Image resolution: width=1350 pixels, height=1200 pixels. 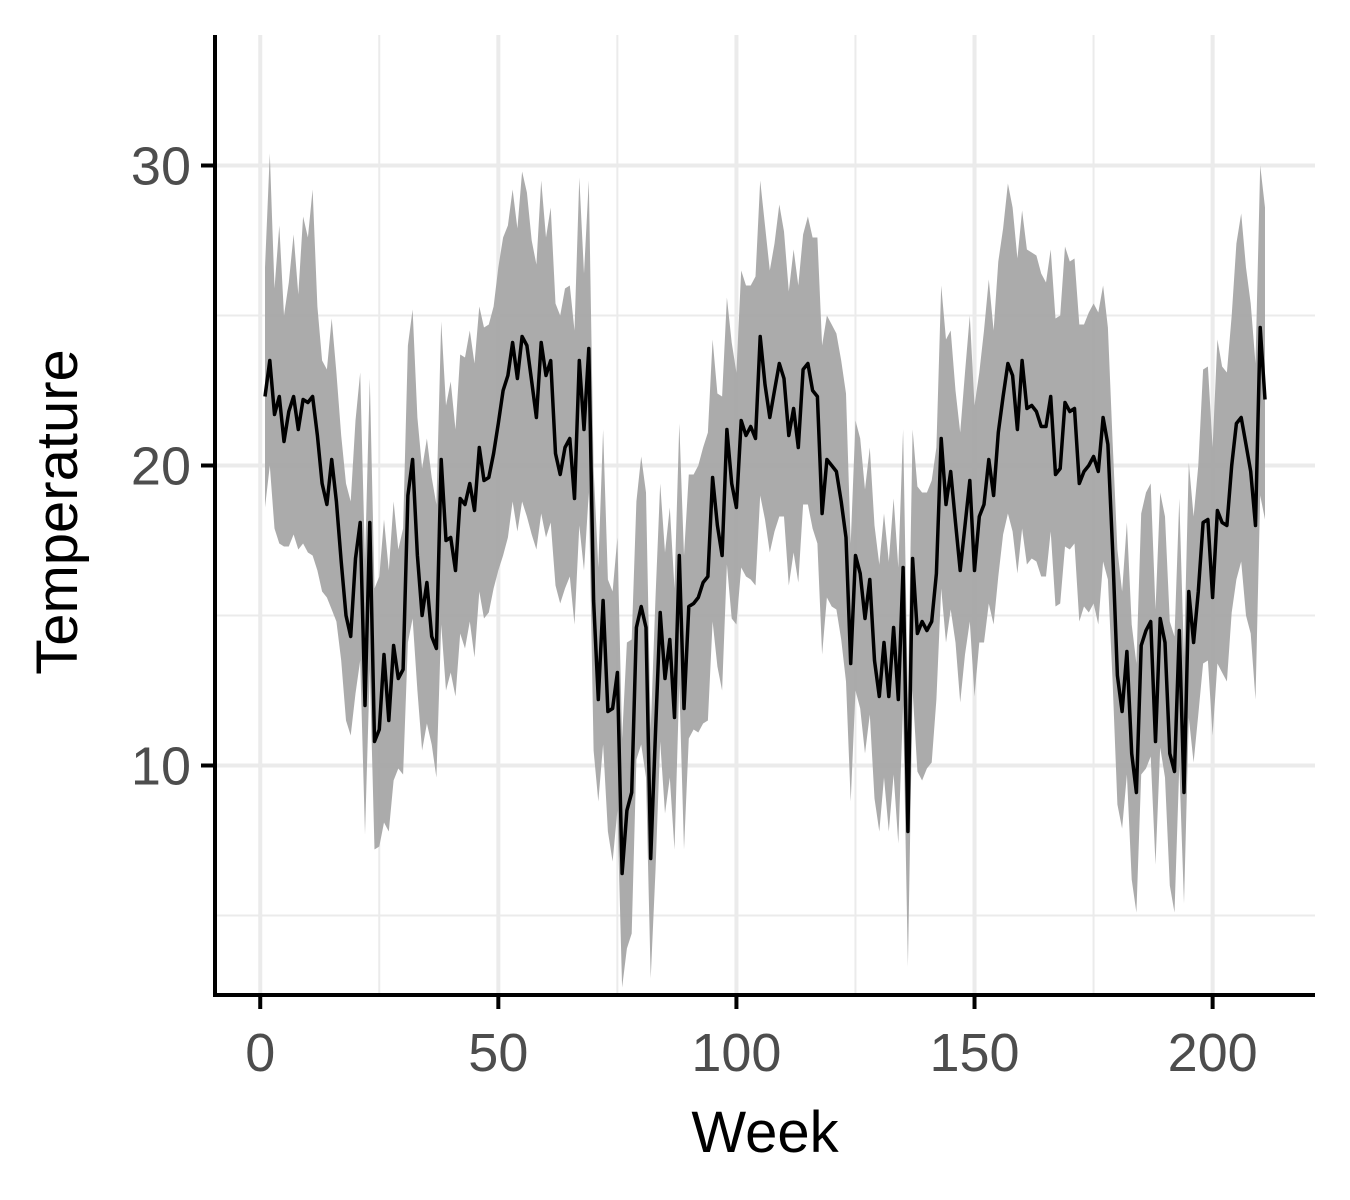 I want to click on x-tick-label: 100, so click(x=736, y=1053).